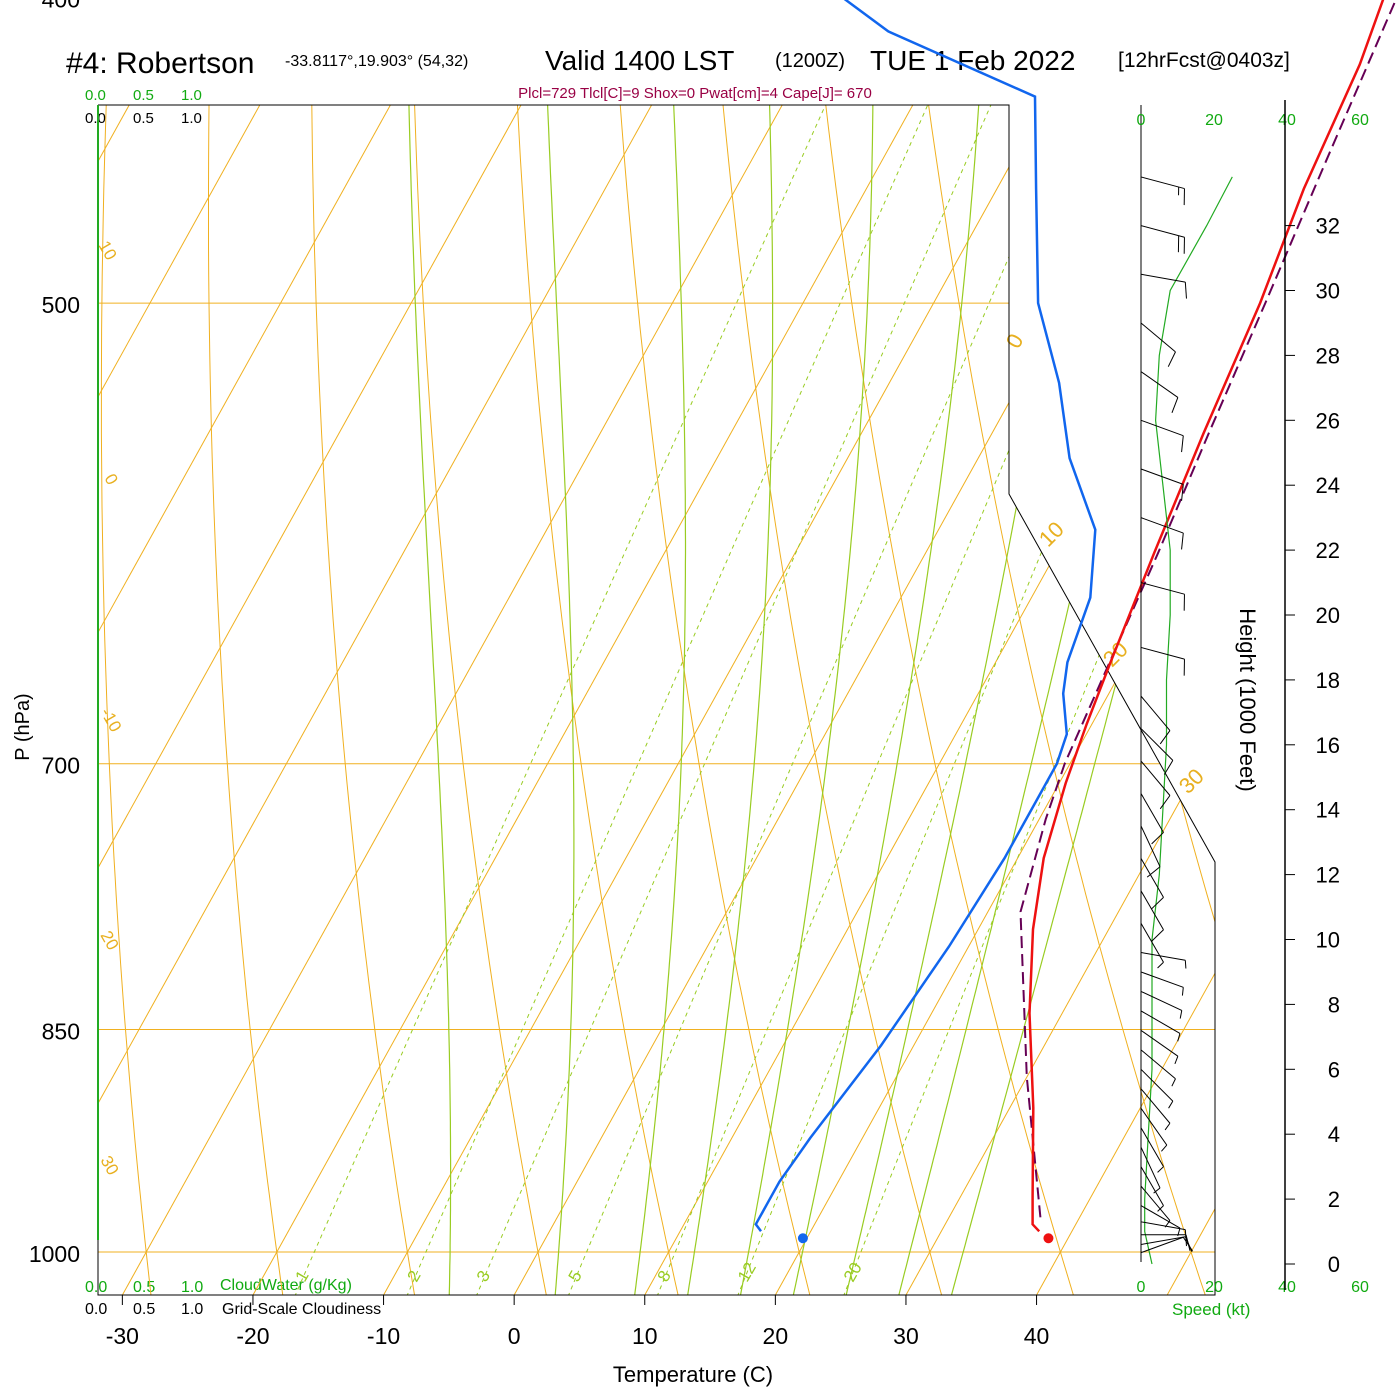  Describe the element at coordinates (1334, 1199) in the screenshot. I see `height-tick-label: 2` at that location.